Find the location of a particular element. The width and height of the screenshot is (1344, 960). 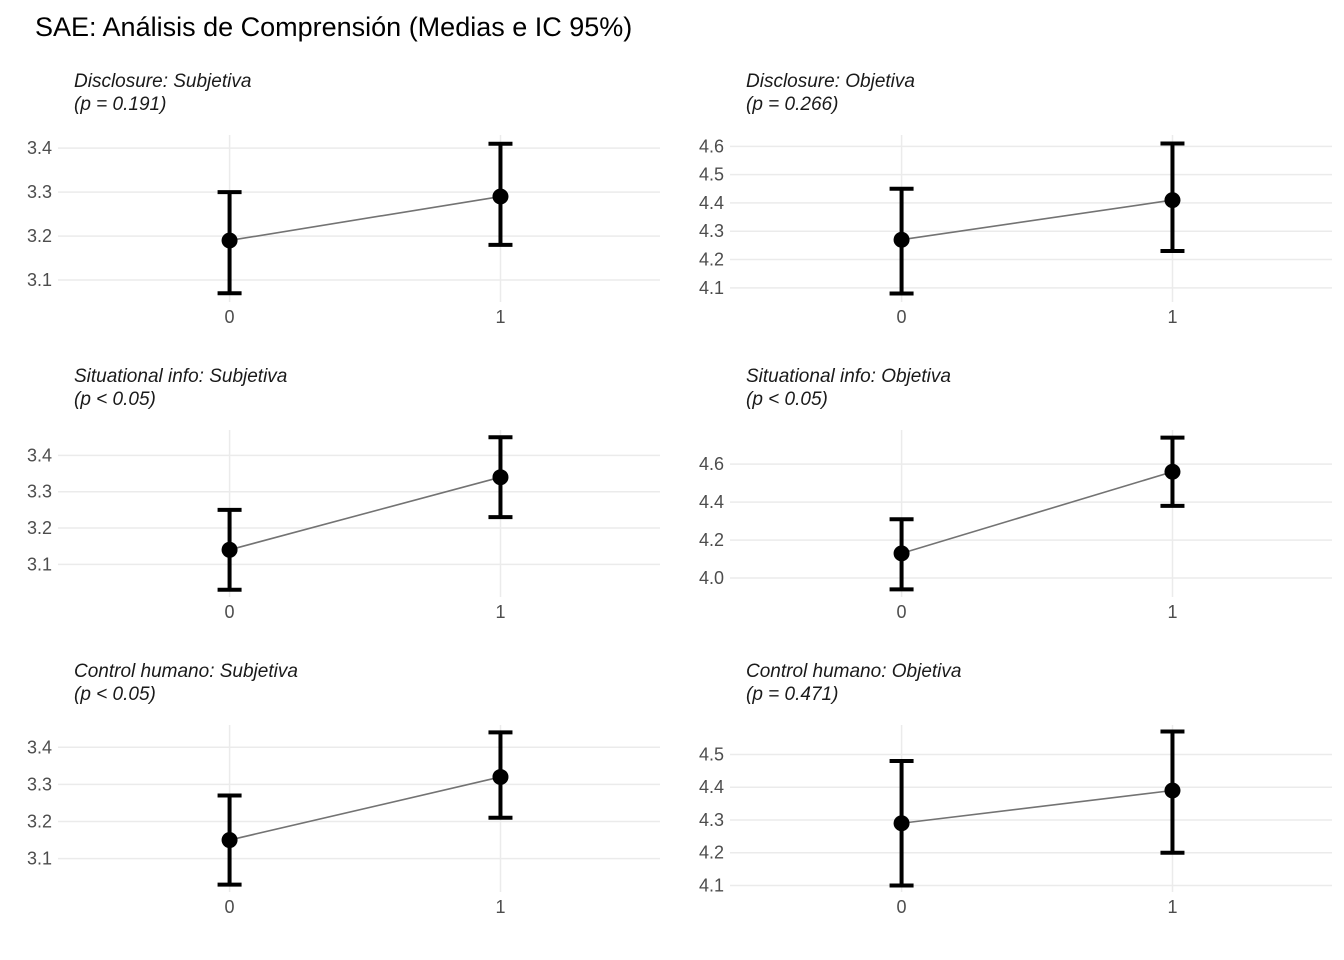

plot-disclosure-objetiva: 4.1 4.2 4.3 4.4 4.5 4.6 0 1 is located at coordinates (1015, 231).